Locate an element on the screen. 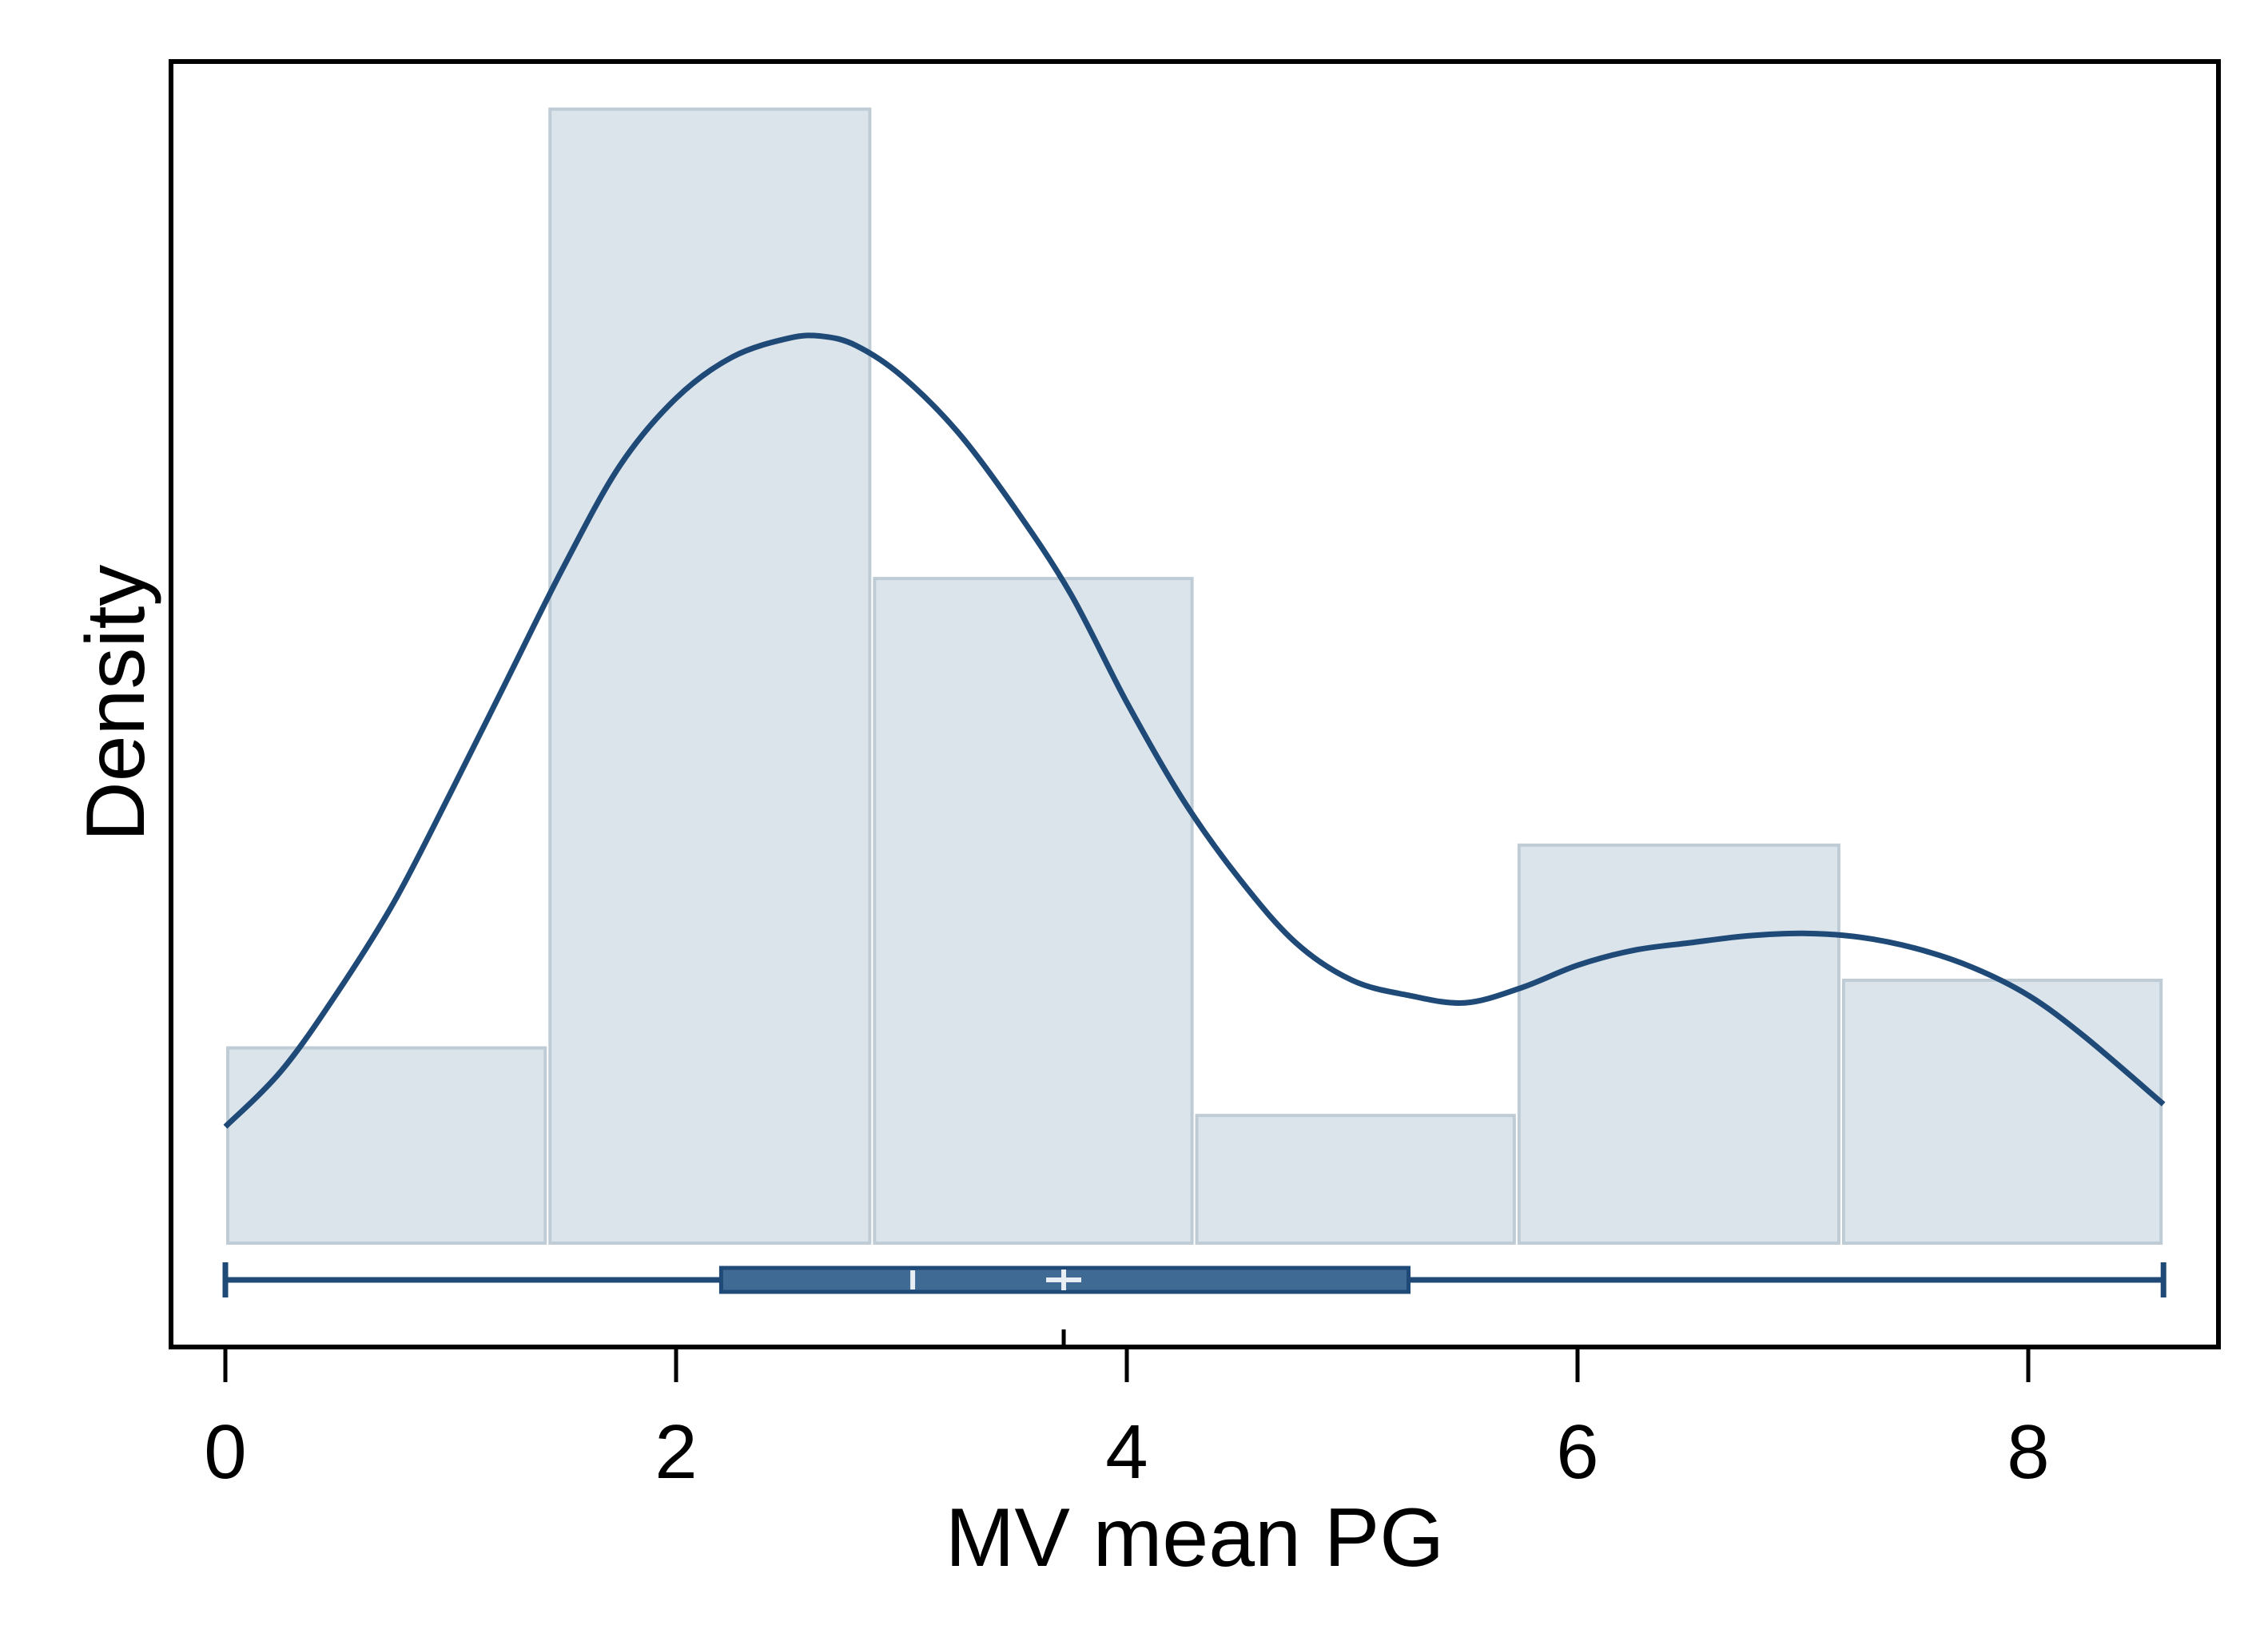 The width and height of the screenshot is (2268, 1649). x-tick-label: 6 is located at coordinates (1577, 1452).